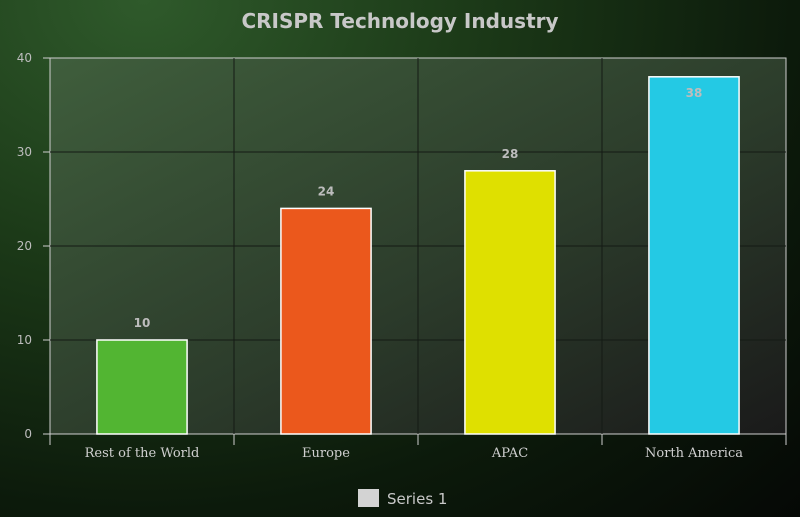 This screenshot has height=517, width=800. What do you see at coordinates (326, 453) in the screenshot?
I see `xtick-label-europe: Europe` at bounding box center [326, 453].